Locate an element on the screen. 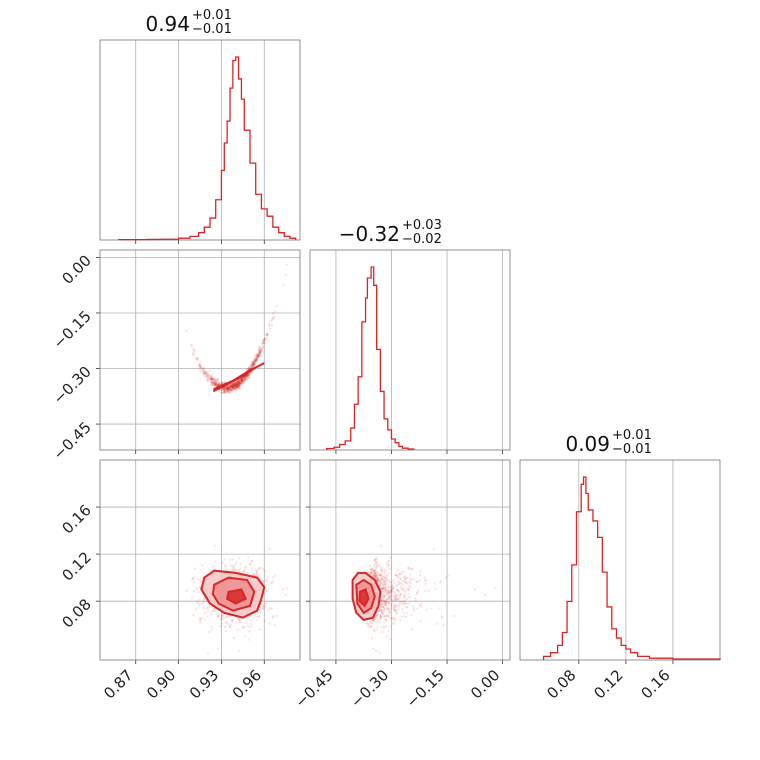  title-param-2: 0.09 +0.01−0.01 is located at coordinates (608, 442).